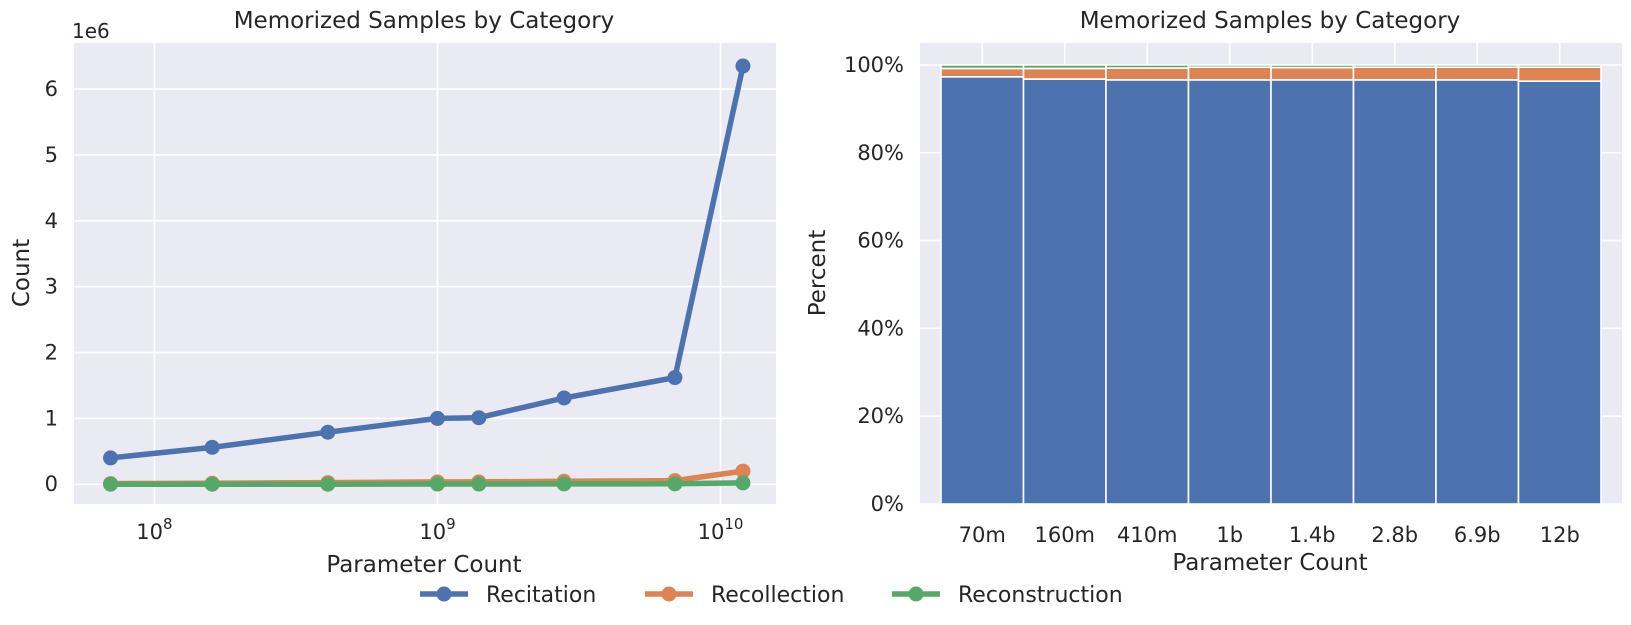 Image resolution: width=1631 pixels, height=625 pixels. Describe the element at coordinates (1269, 535) in the screenshot. I see `right-x-ticks: 70m 160m 410m 1b 1.4b 2.8b 6.9b 12b` at that location.